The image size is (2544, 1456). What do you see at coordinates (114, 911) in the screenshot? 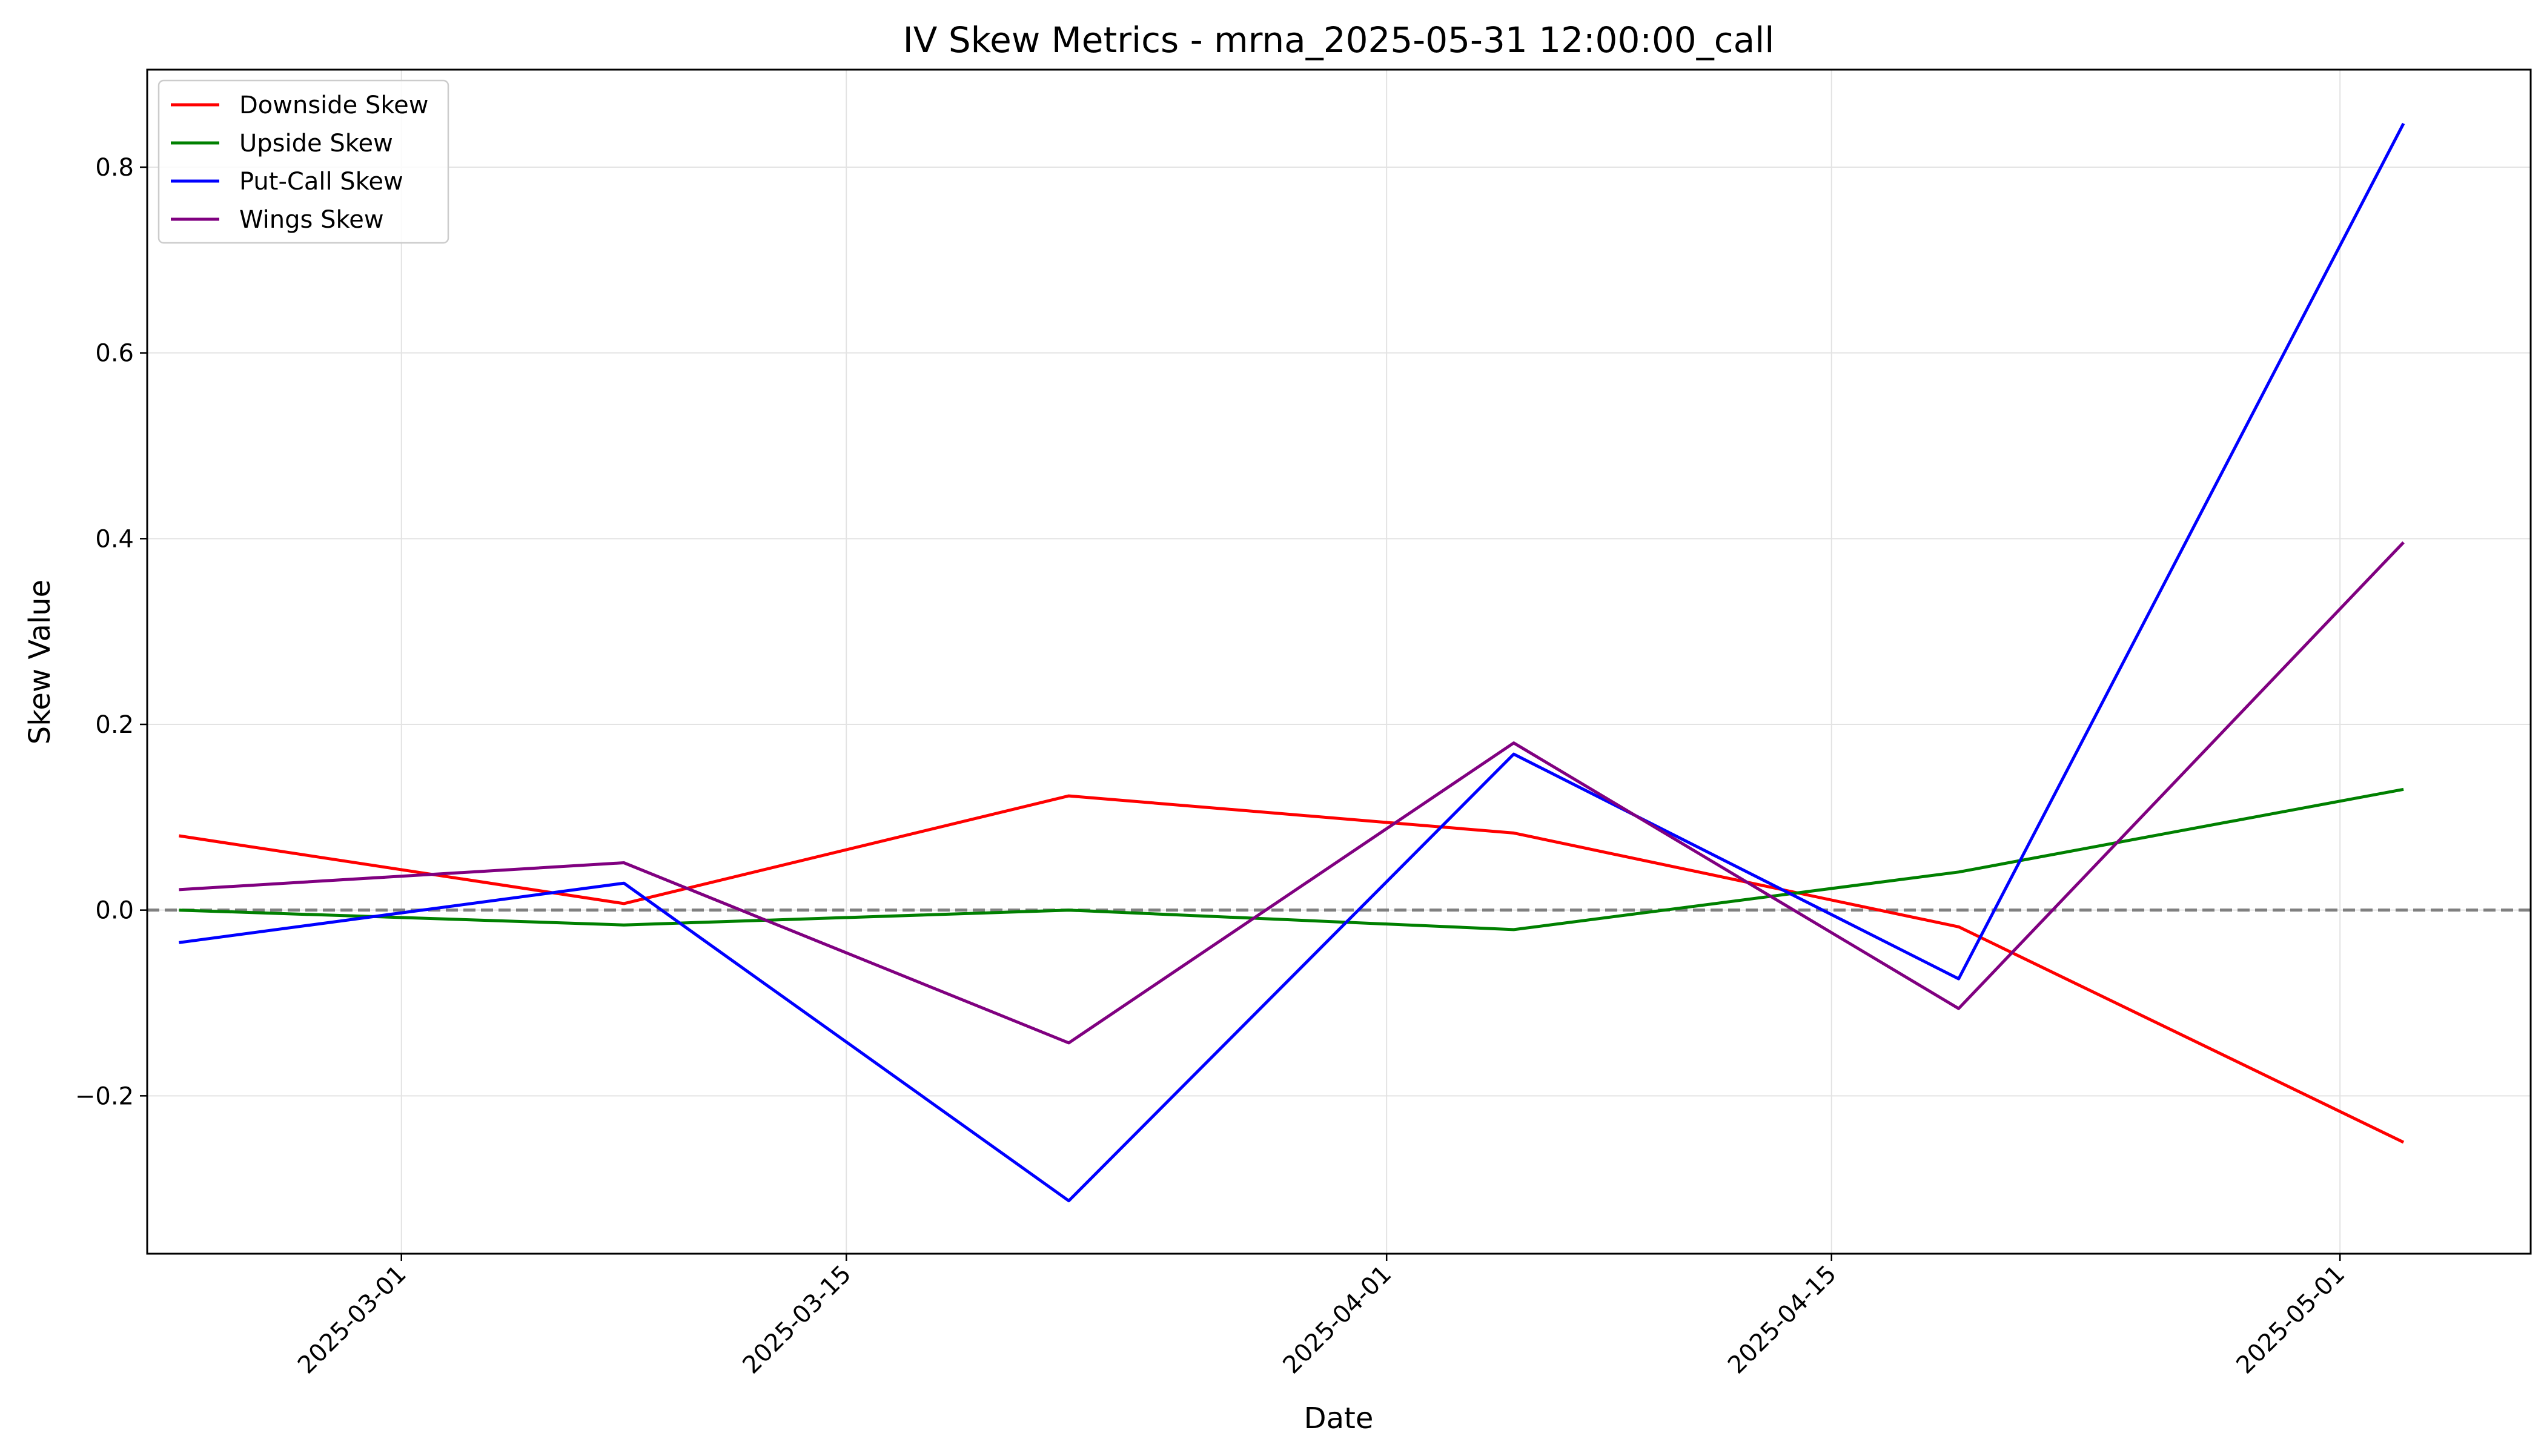
I see `y-tick-label: 0.0` at bounding box center [114, 911].